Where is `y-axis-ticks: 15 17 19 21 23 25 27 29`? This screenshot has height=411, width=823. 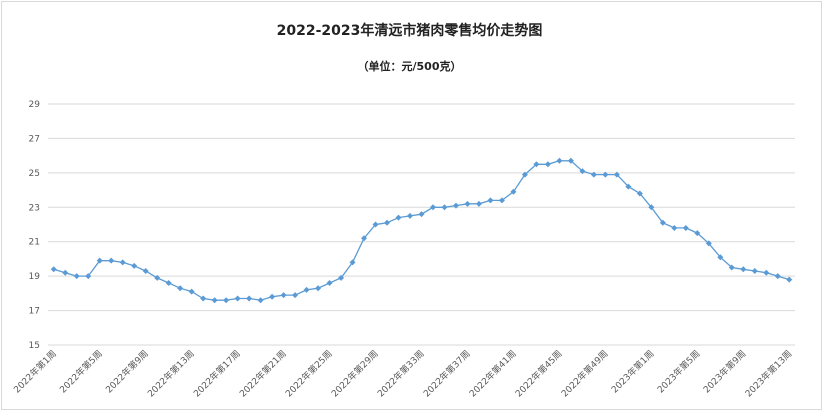 y-axis-ticks: 15 17 19 21 23 25 27 29 is located at coordinates (35, 225).